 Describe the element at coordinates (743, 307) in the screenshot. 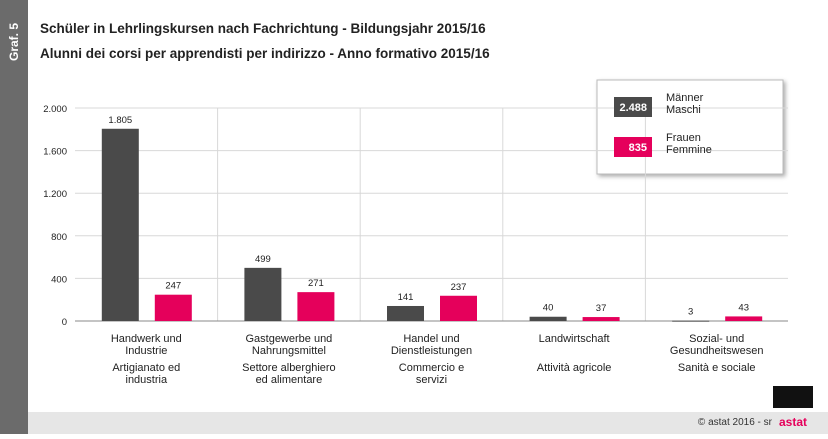

I see `value-label: 43` at that location.